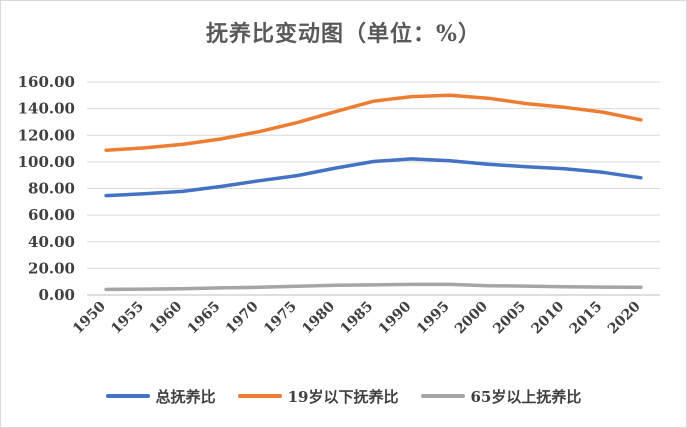 This screenshot has height=428, width=687. I want to click on legend-label-old: 65岁以上抚养比, so click(526, 396).